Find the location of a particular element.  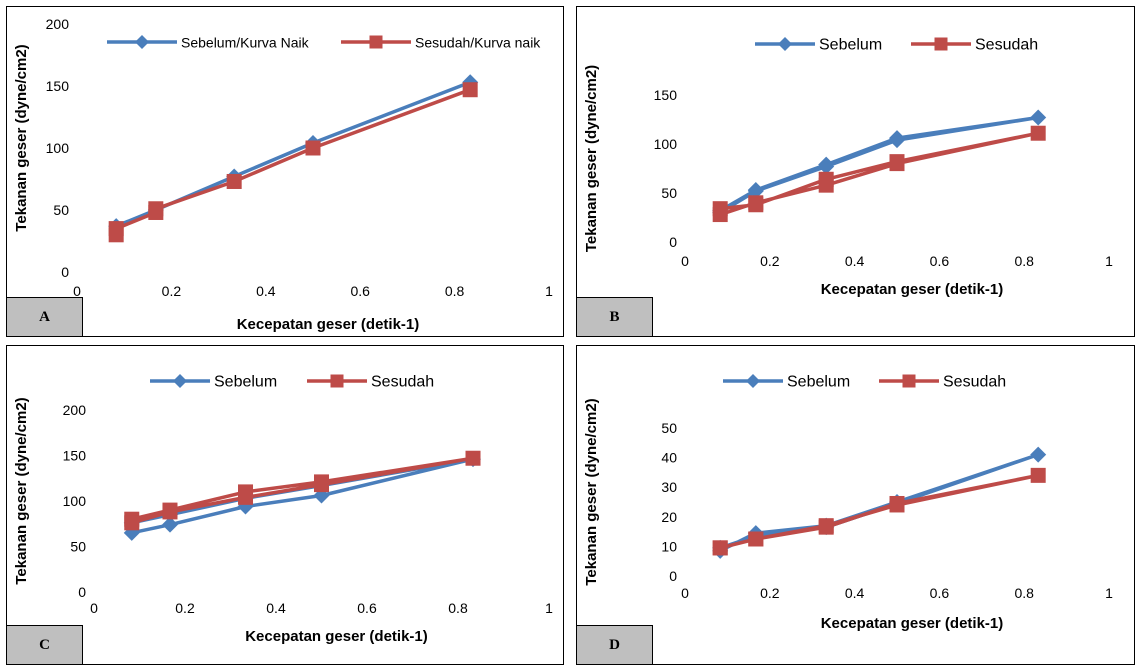

chart-b-legend-label: Sebelum is located at coordinates (850, 45).